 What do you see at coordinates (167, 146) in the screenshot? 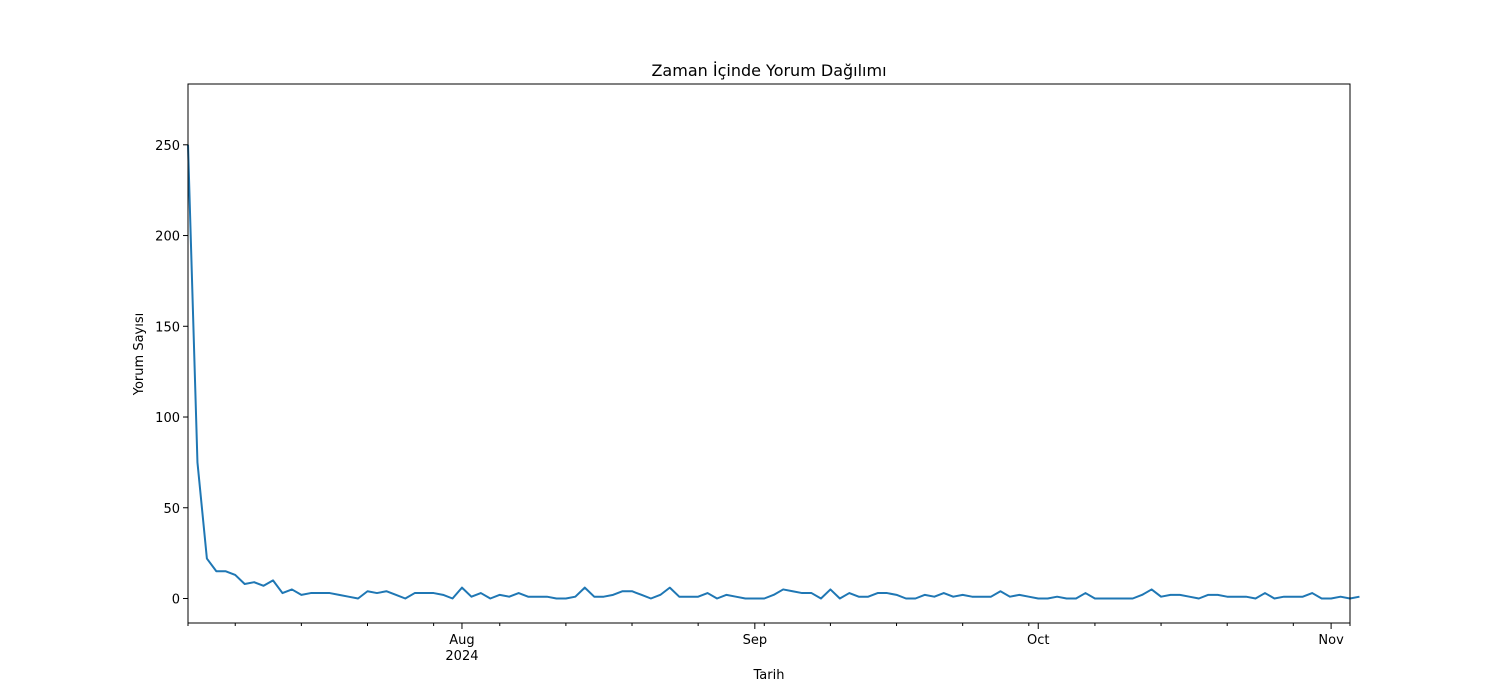
I see `y-tick-label: 250` at bounding box center [167, 146].